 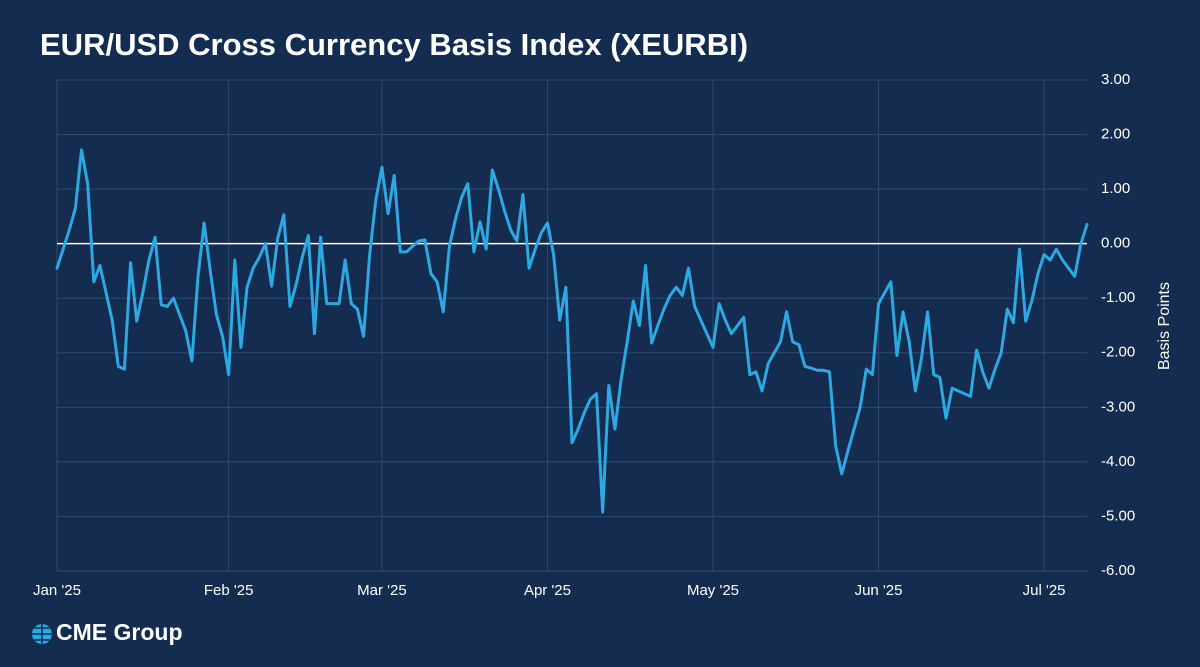 I want to click on x-tick-label: Jul '25, so click(x=1044, y=590).